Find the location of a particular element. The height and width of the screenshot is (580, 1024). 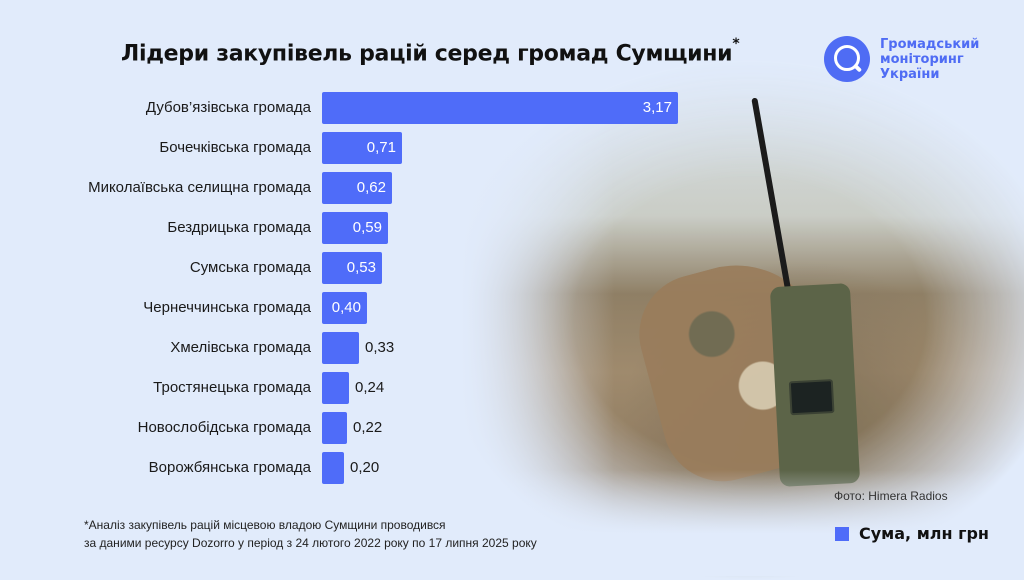

bar-label: Тростянецька громада is located at coordinates (232, 387).